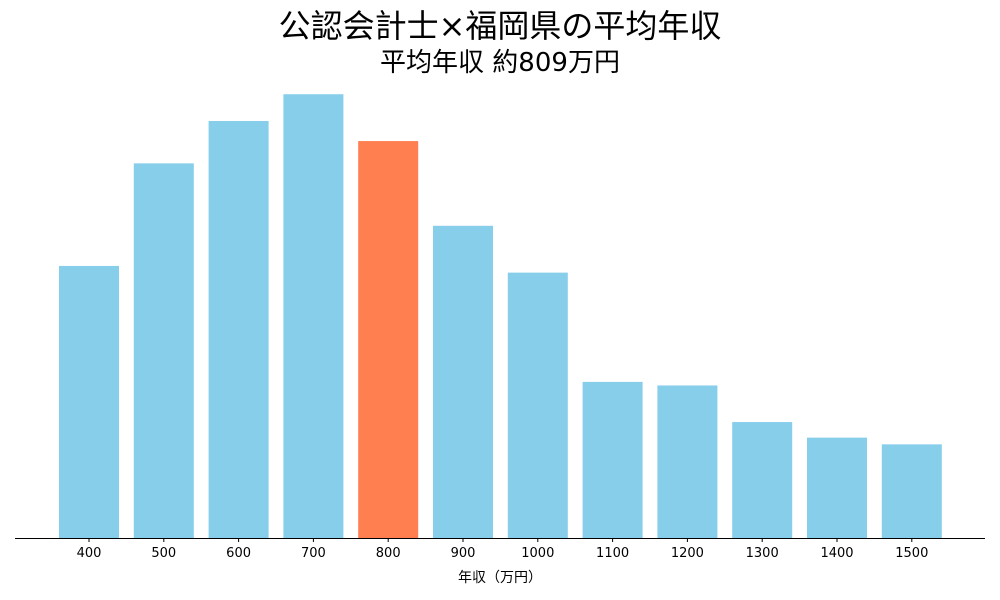  Describe the element at coordinates (500, 63) in the screenshot. I see `chart-subtitle: 平均年収 約809万円` at that location.